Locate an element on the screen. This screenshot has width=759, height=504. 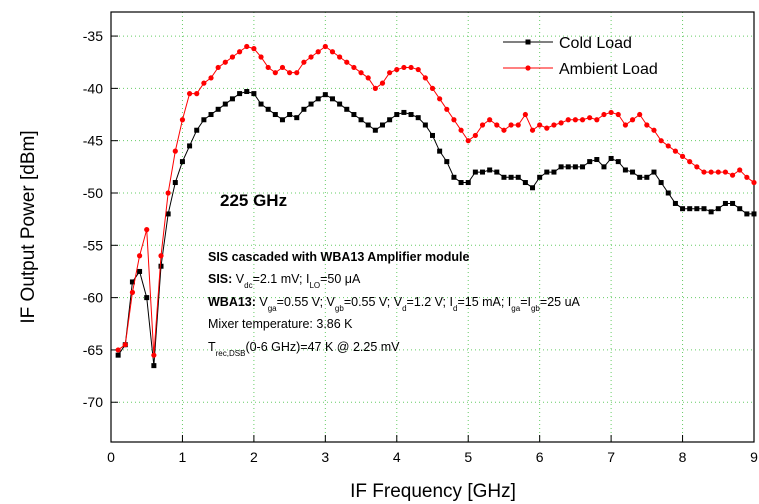
annotation: Mixer temperature: 3.86 K is located at coordinates (280, 324).